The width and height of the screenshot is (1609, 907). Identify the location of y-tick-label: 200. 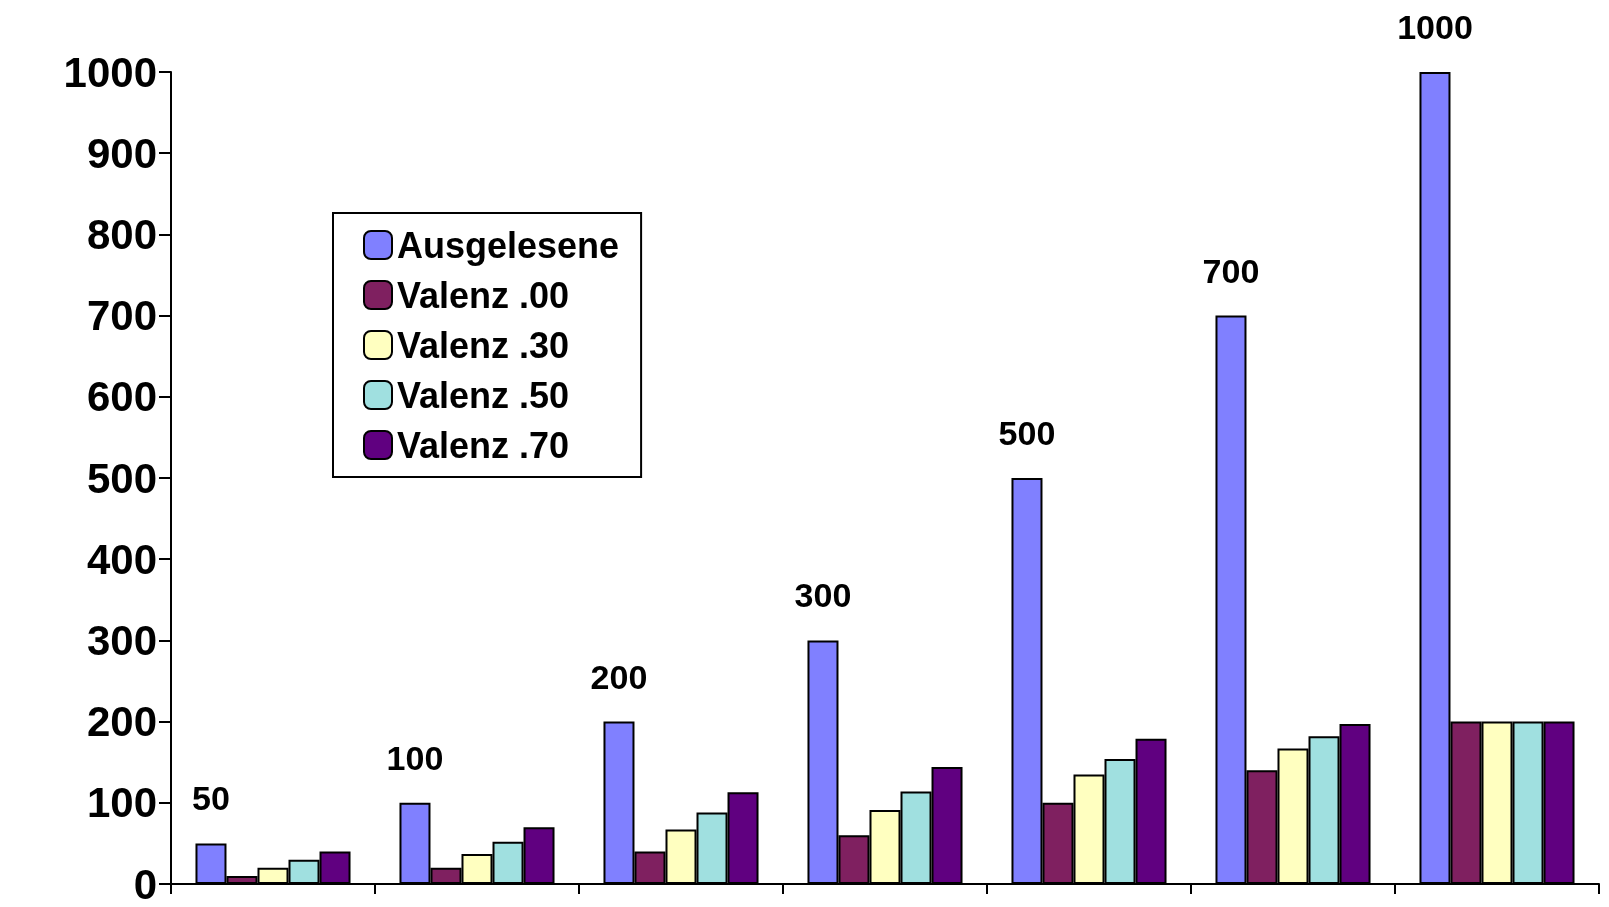
(121, 722).